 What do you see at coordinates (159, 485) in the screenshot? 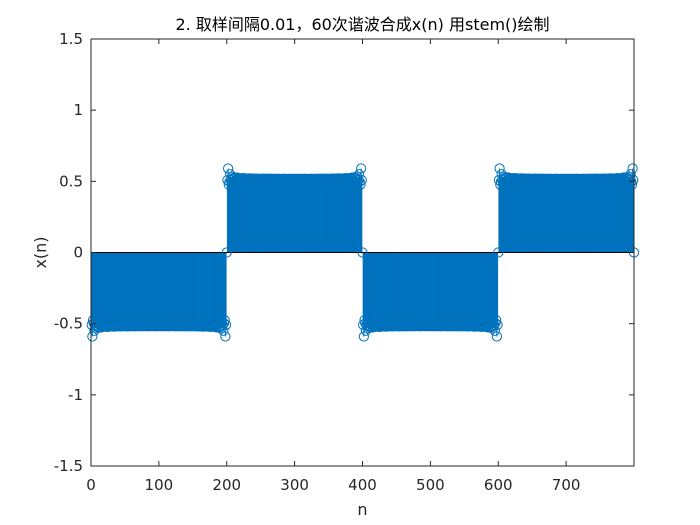
I see `x-tick-label: 100` at bounding box center [159, 485].